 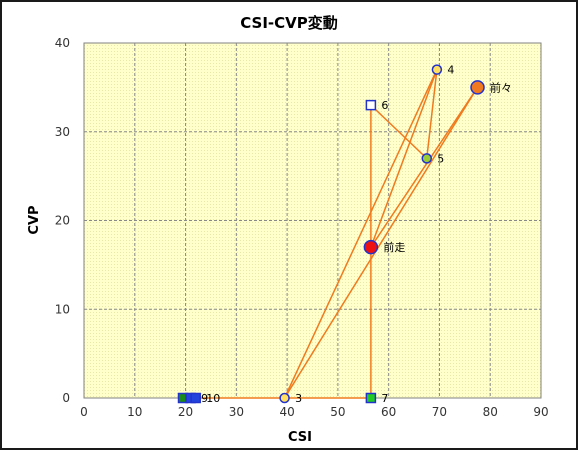 I want to click on point-label: 9, so click(x=204, y=398).